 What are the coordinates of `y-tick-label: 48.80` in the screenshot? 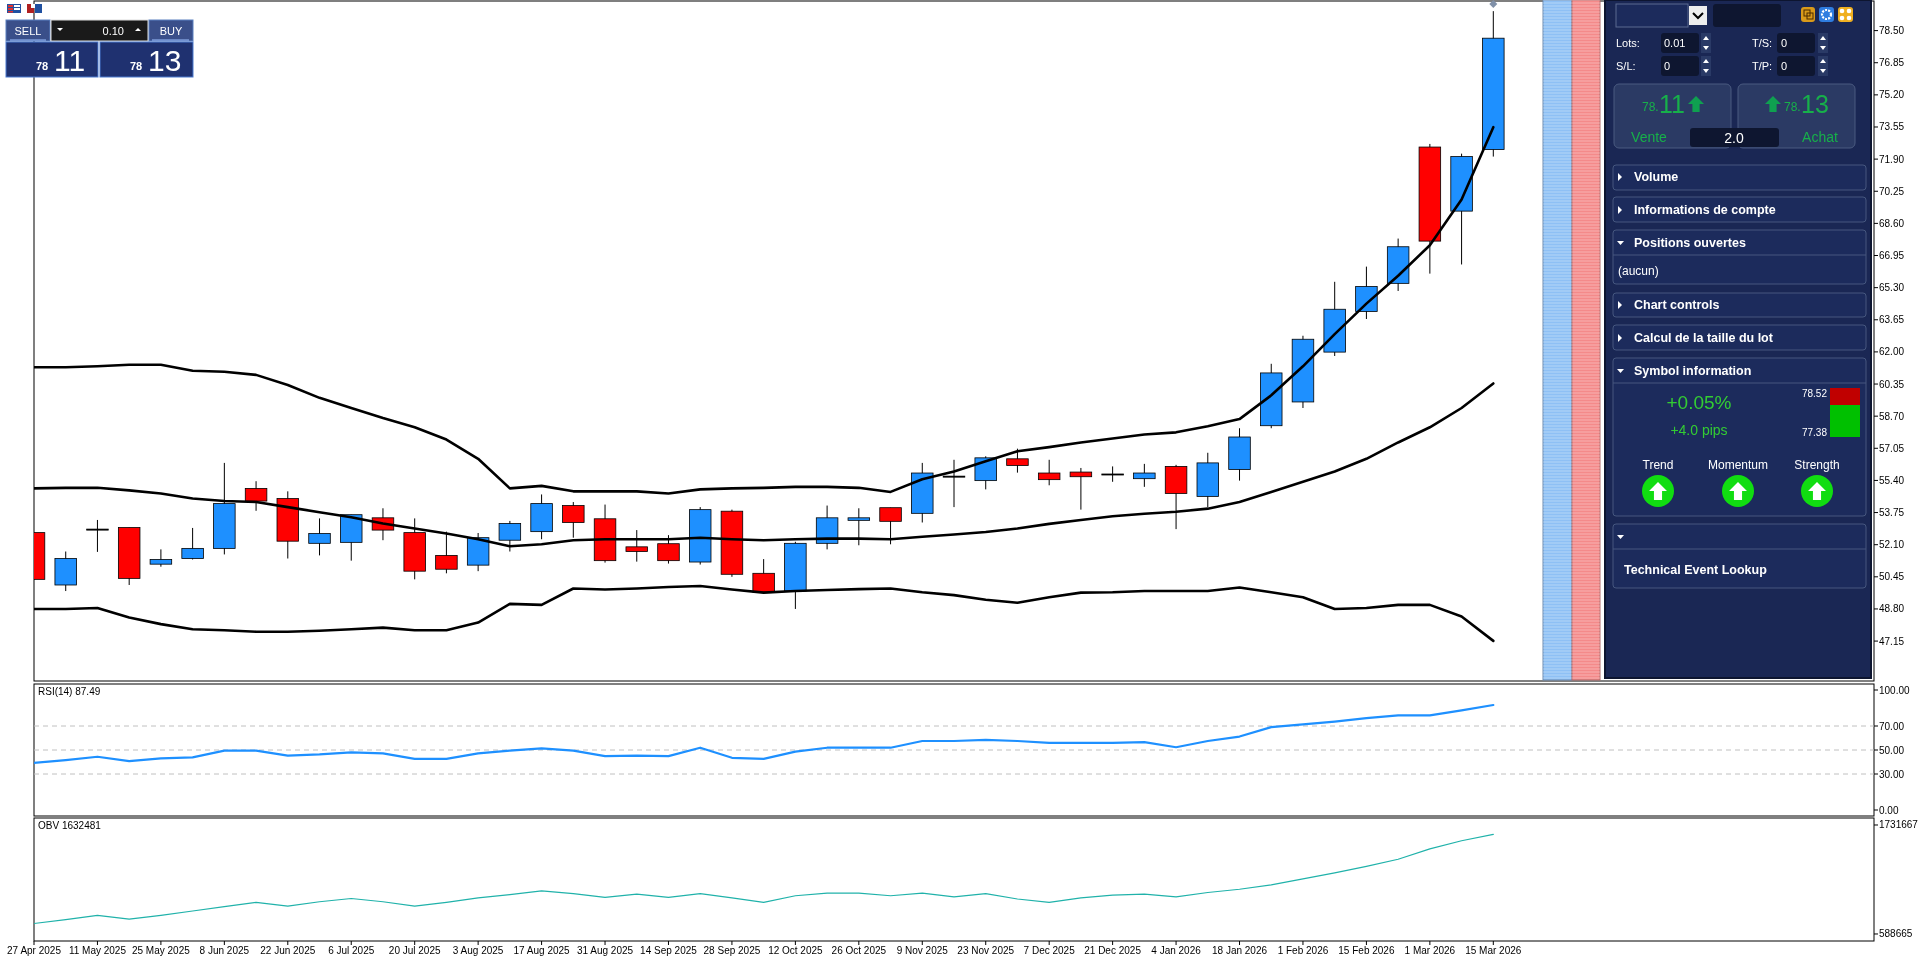 It's located at (1892, 609).